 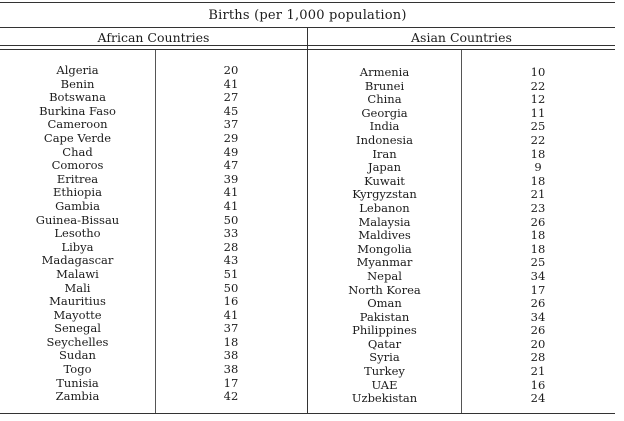 I want to click on country-name-cell: Benin, so click(x=77, y=83).